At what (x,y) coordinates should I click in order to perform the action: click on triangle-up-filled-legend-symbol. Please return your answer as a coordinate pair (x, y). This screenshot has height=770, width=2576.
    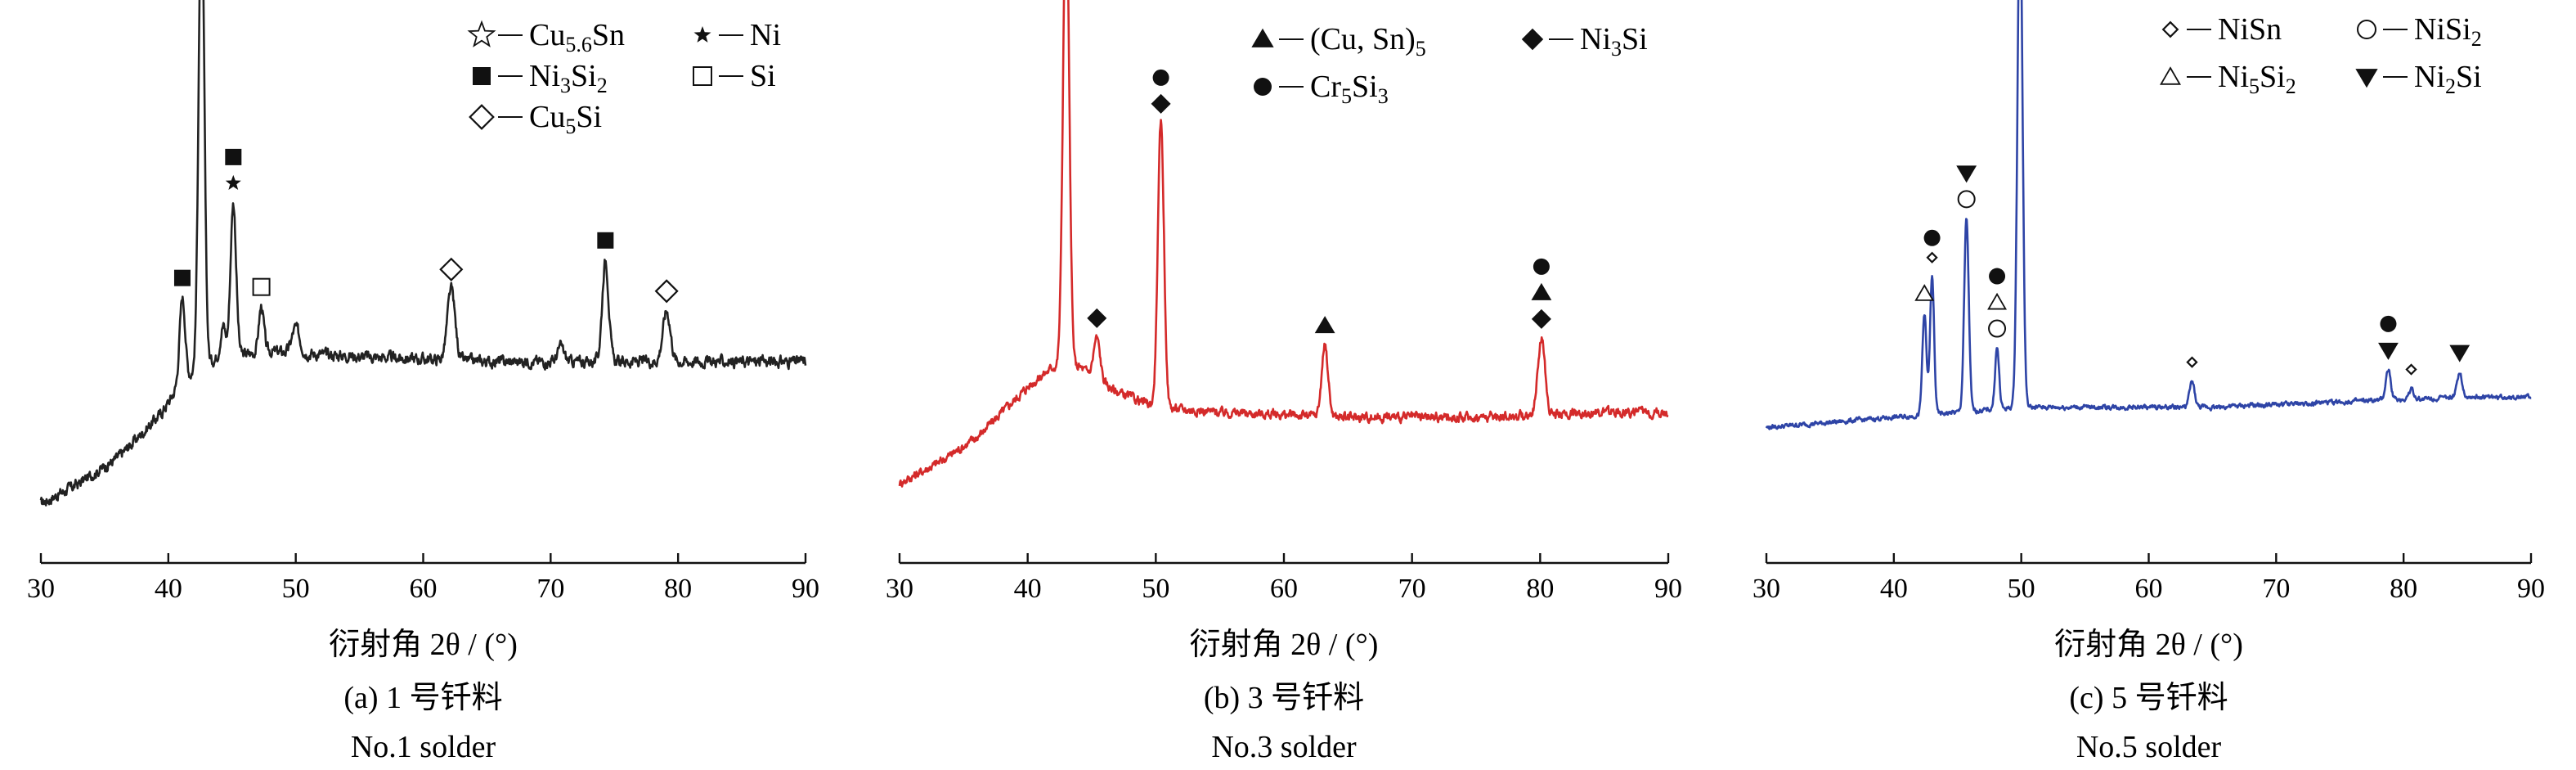
    Looking at the image, I should click on (1263, 37).